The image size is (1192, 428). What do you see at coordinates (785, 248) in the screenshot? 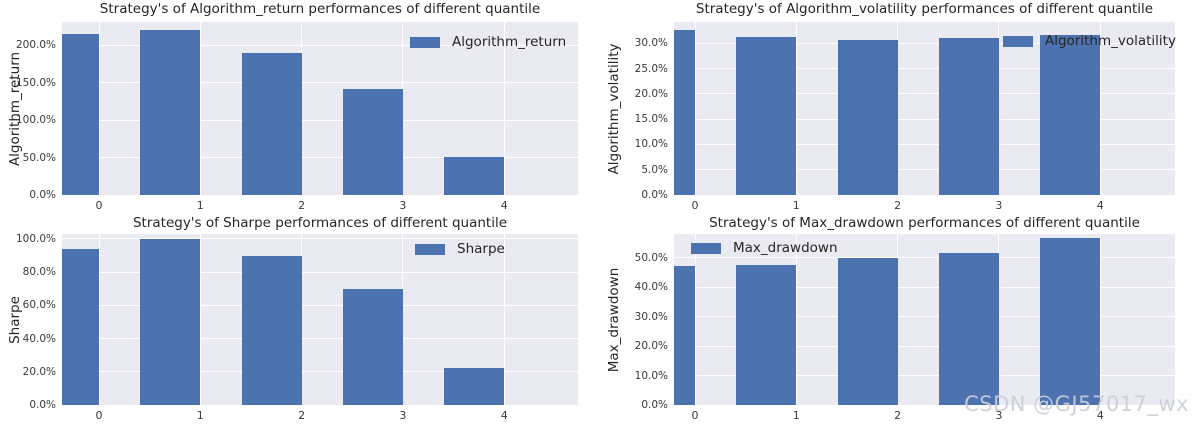
I see `legend-label: Max_drawdown` at bounding box center [785, 248].